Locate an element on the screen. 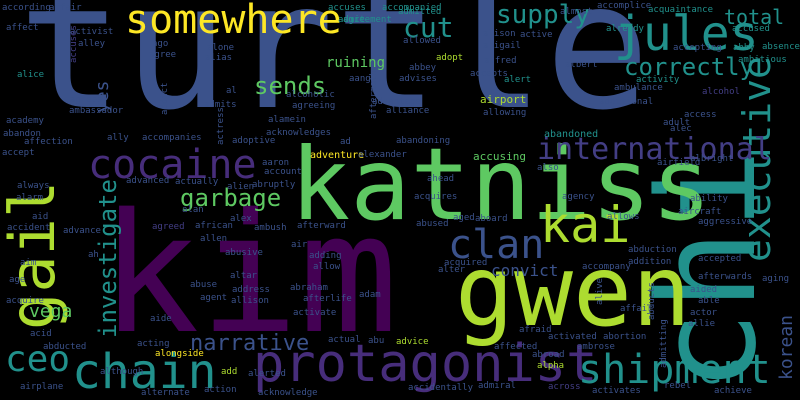 Image resolution: width=800 pixels, height=400 pixels. word-afraid: afraid is located at coordinates (535, 330).